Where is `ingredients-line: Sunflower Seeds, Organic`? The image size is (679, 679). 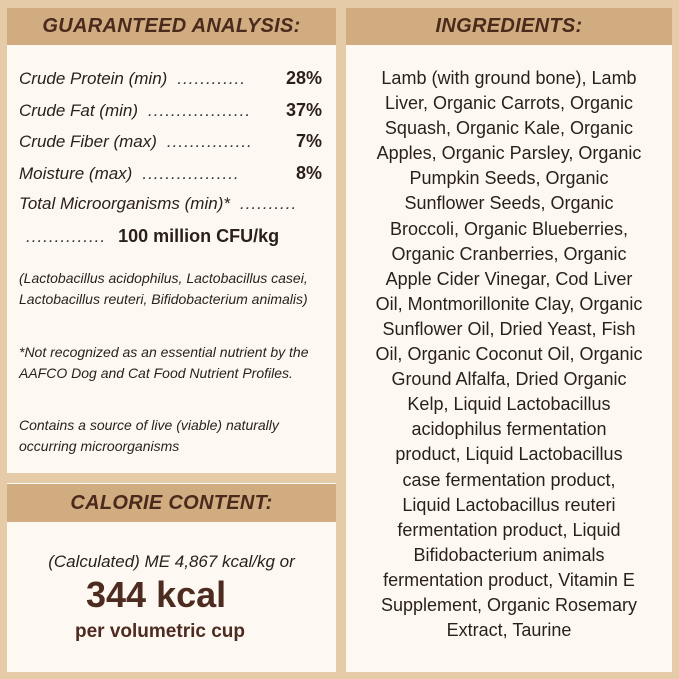 ingredients-line: Sunflower Seeds, Organic is located at coordinates (509, 203).